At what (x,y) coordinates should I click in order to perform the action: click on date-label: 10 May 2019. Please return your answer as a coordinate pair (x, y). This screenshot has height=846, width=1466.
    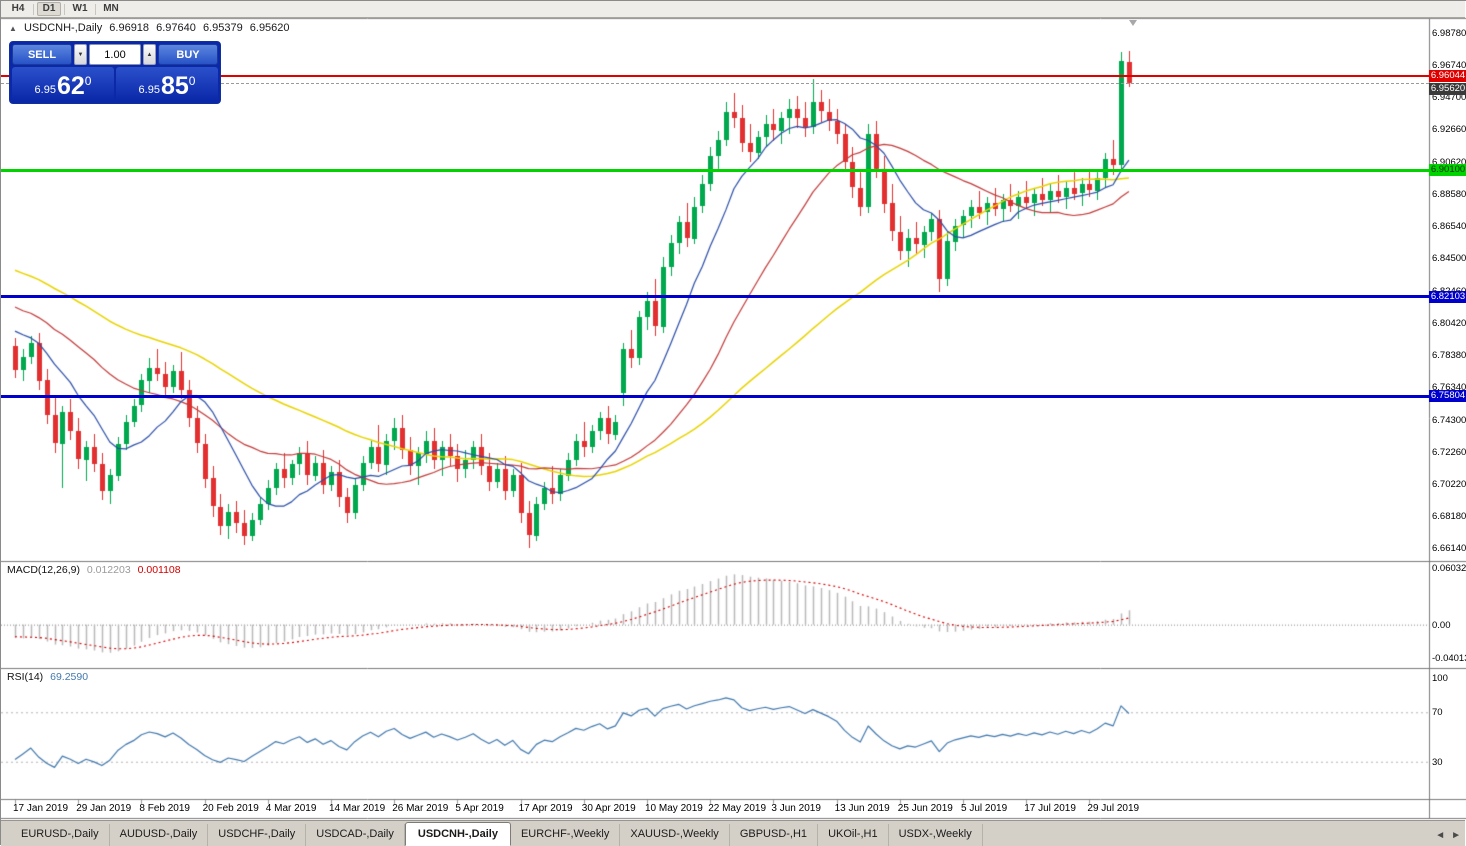
    Looking at the image, I should click on (674, 808).